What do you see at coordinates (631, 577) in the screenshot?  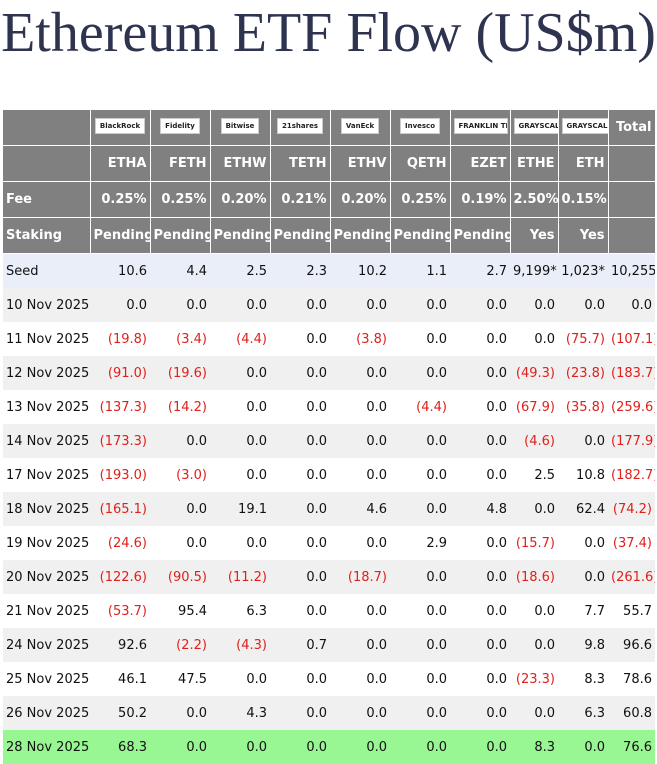 I see `total-cell: (261.6)` at bounding box center [631, 577].